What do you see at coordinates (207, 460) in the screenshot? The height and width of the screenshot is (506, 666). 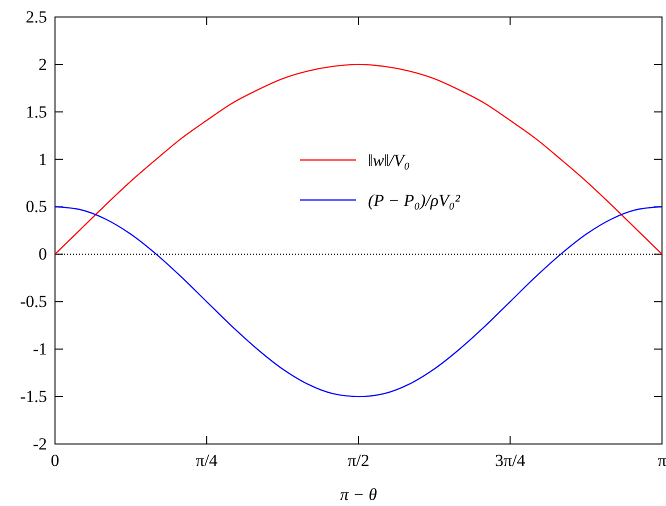 I see `x-tick-label: π/4` at bounding box center [207, 460].